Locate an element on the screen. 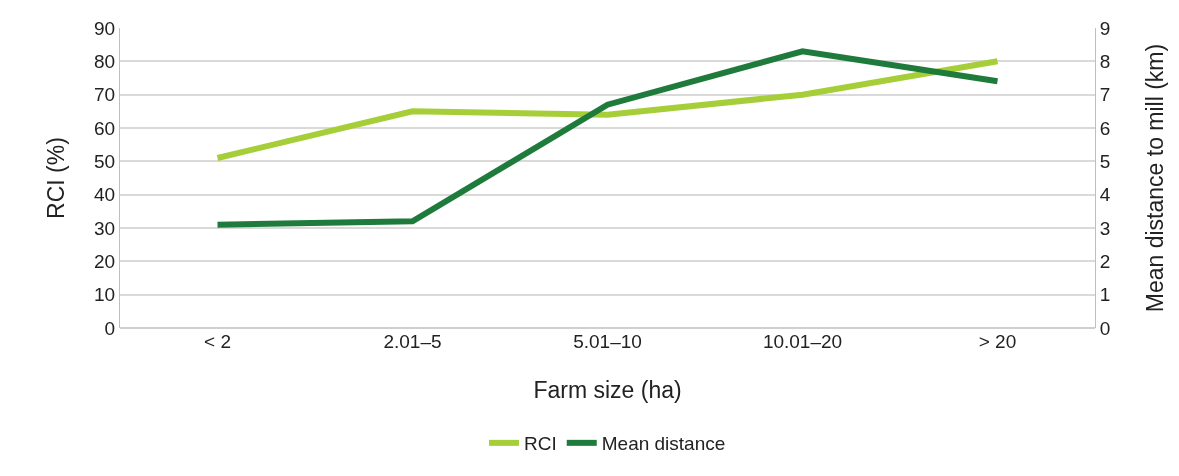 This screenshot has height=476, width=1179. y-tick-label: 40 is located at coordinates (105, 195).